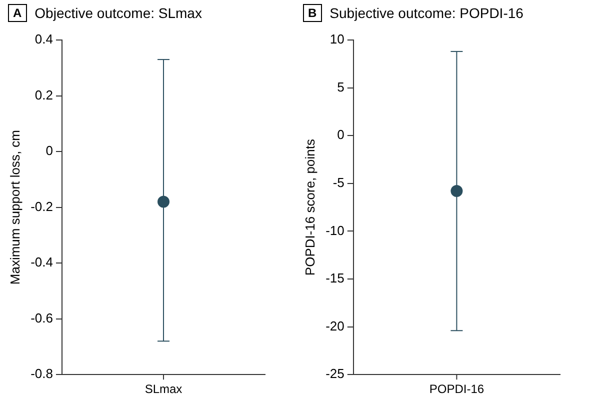  I want to click on y-tick-label: 10, so click(337, 39).